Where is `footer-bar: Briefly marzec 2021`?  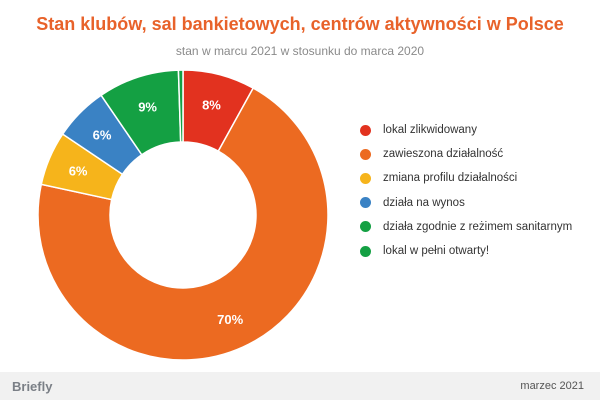
footer-bar: Briefly marzec 2021 is located at coordinates (300, 386).